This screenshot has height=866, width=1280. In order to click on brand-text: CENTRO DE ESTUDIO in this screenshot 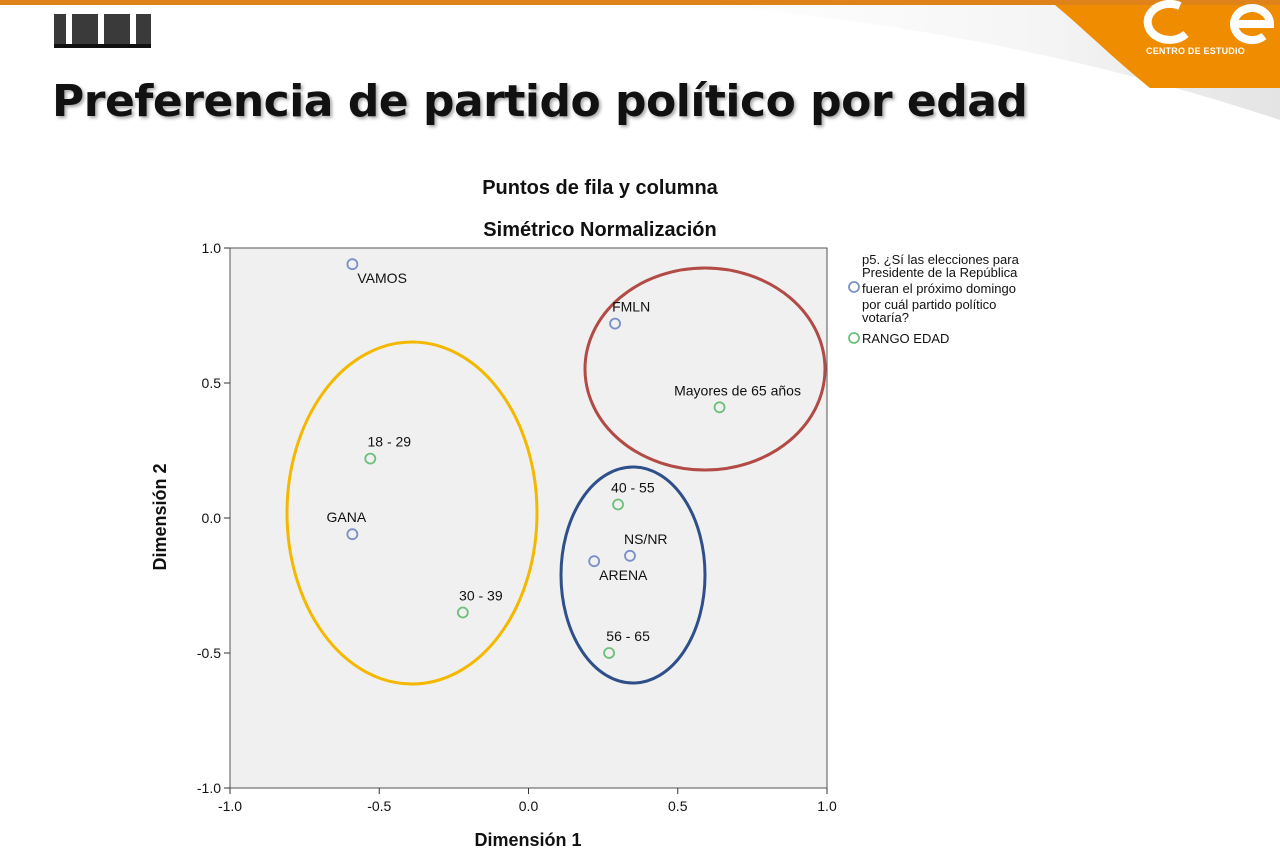, I will do `click(1195, 51)`.